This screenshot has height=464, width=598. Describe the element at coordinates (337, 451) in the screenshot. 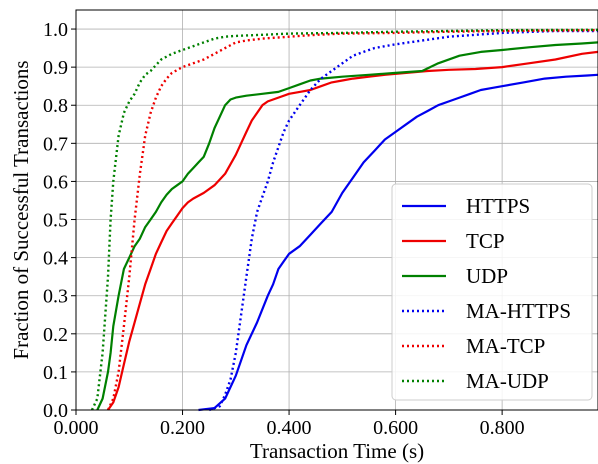

I see `x-axis-label: Transaction Time (s)` at that location.